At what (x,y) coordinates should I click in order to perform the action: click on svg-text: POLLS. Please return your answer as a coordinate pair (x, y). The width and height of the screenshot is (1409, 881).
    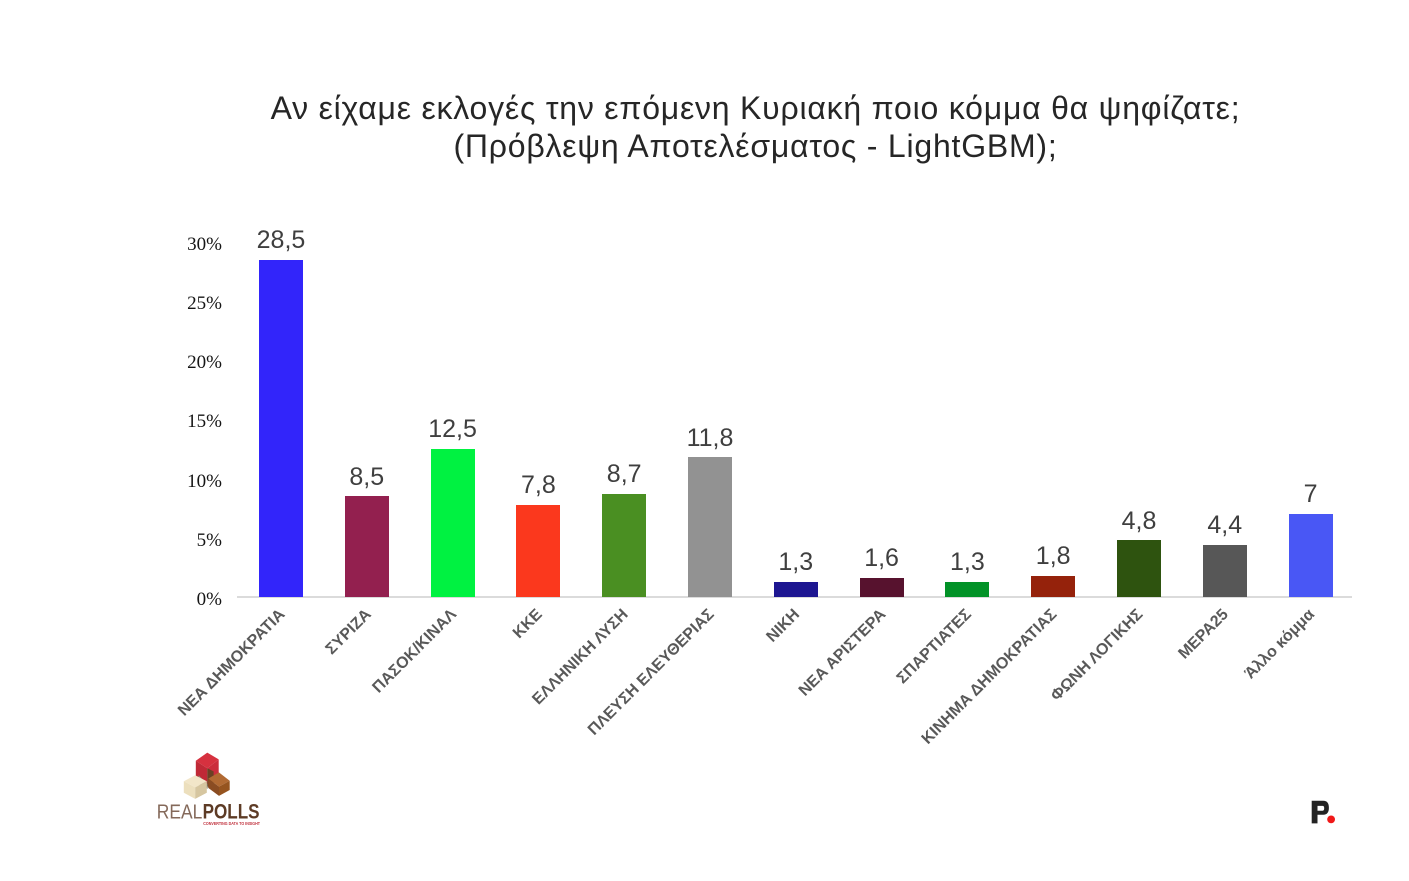
    Looking at the image, I should click on (231, 812).